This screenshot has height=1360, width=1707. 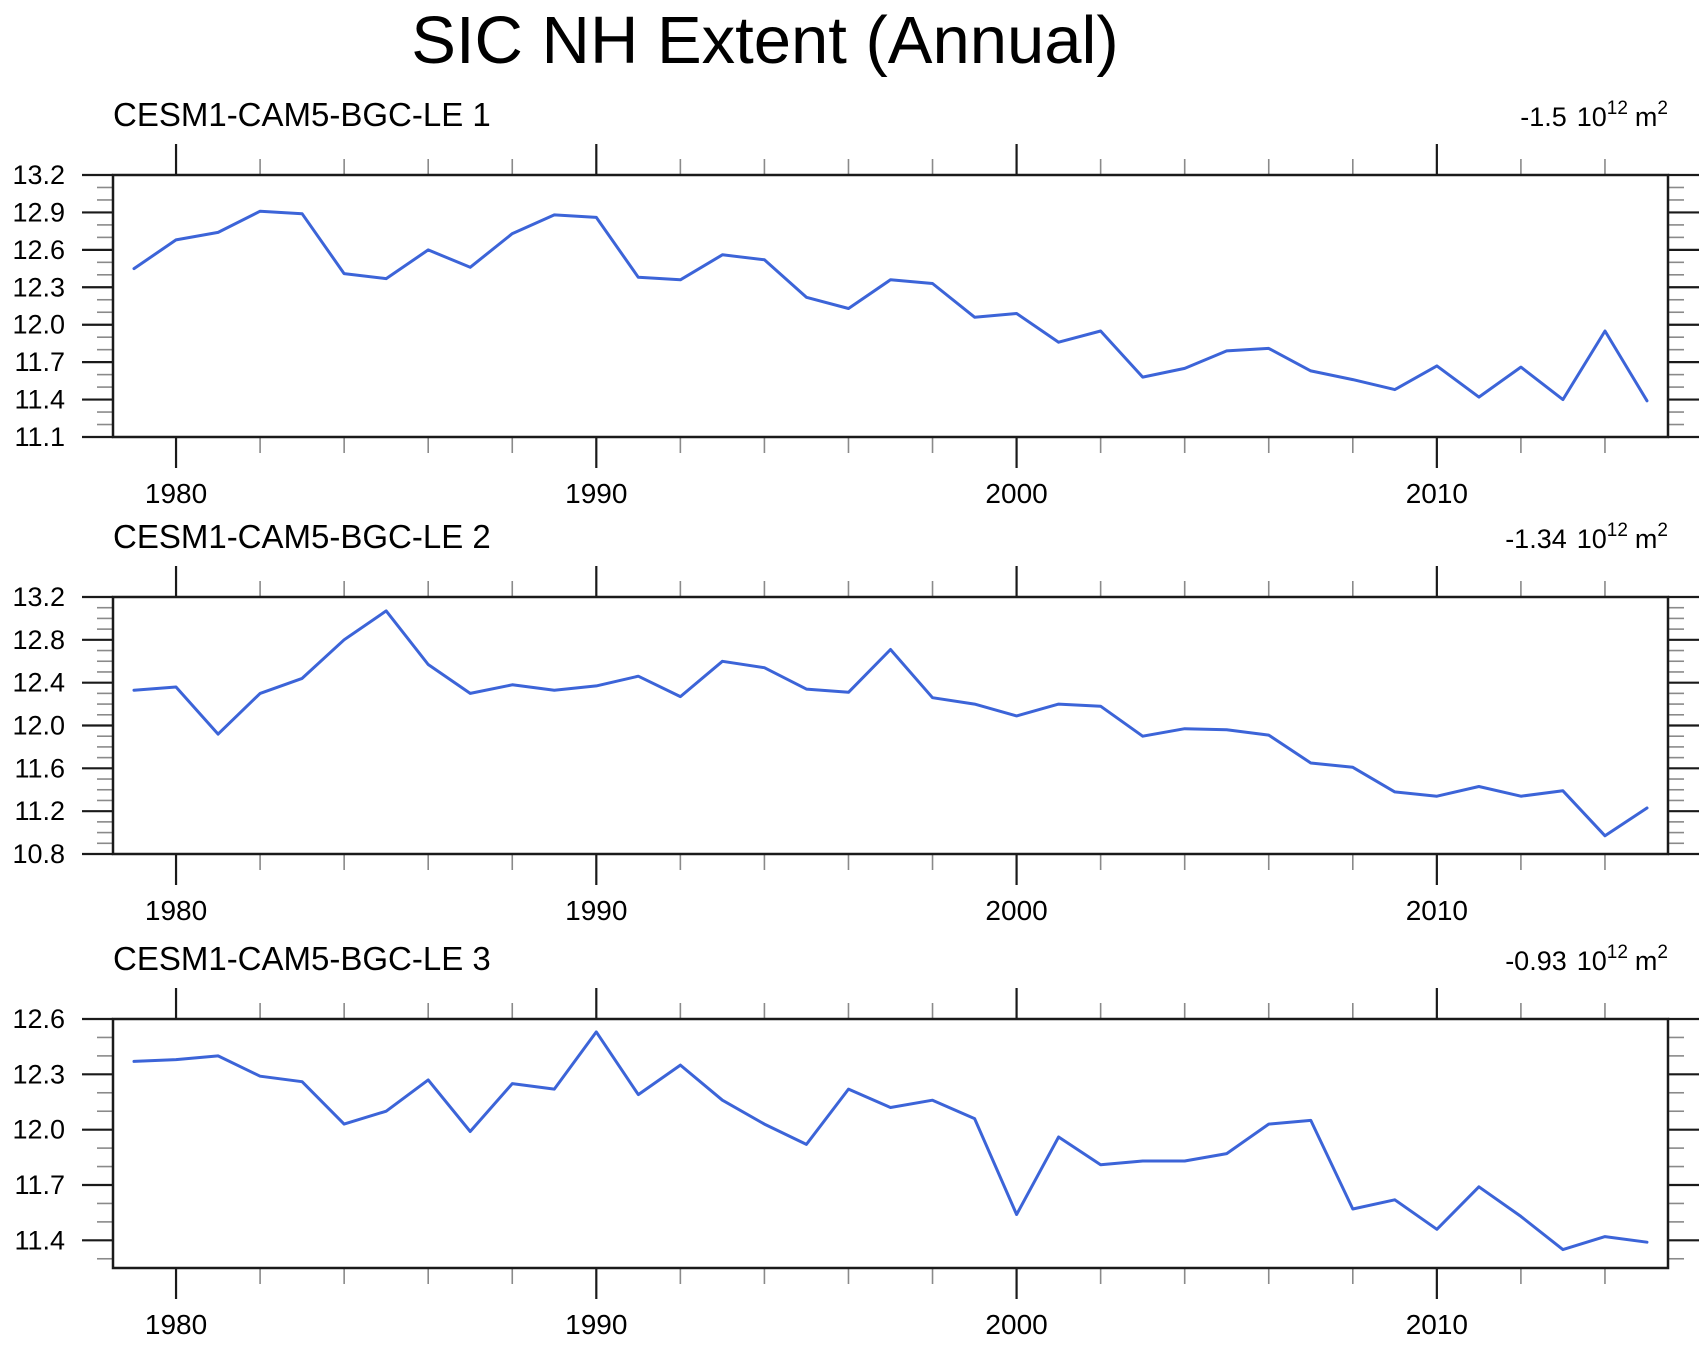 What do you see at coordinates (1543, 117) in the screenshot?
I see `trend-value: -1.5` at bounding box center [1543, 117].